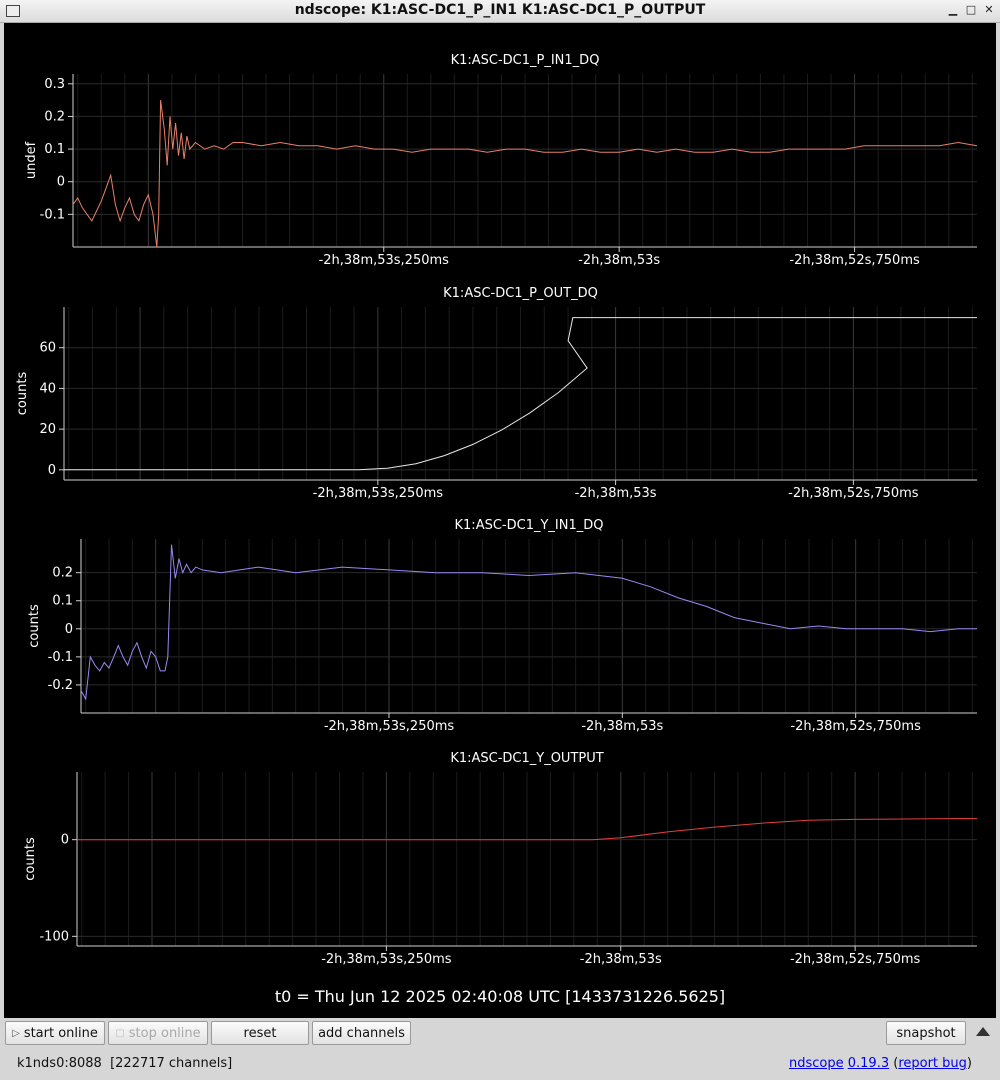 The image size is (1000, 1080). I want to click on paren-open: (, so click(896, 1063).